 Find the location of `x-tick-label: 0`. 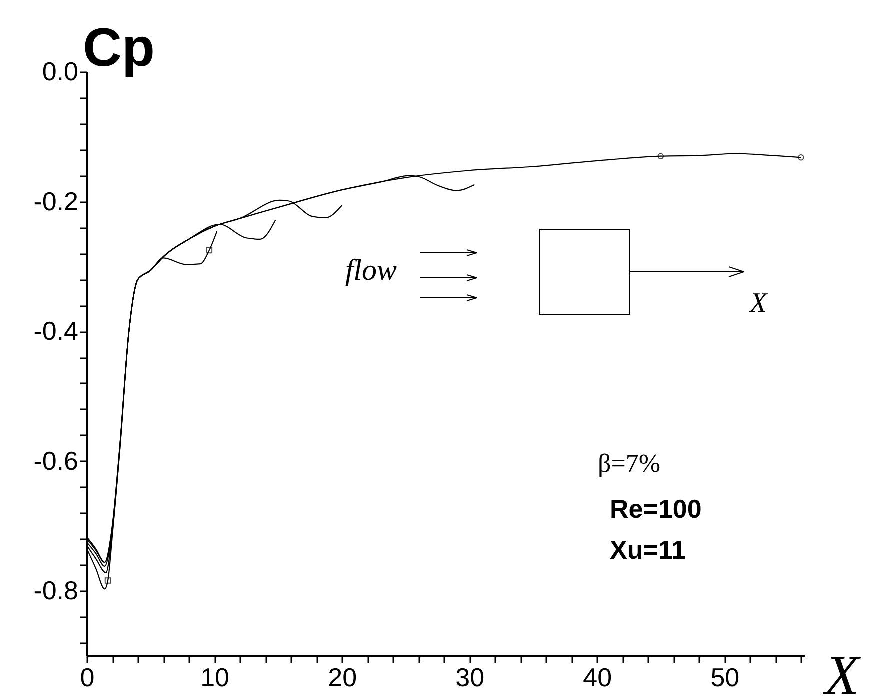

x-tick-label: 0 is located at coordinates (87, 677).